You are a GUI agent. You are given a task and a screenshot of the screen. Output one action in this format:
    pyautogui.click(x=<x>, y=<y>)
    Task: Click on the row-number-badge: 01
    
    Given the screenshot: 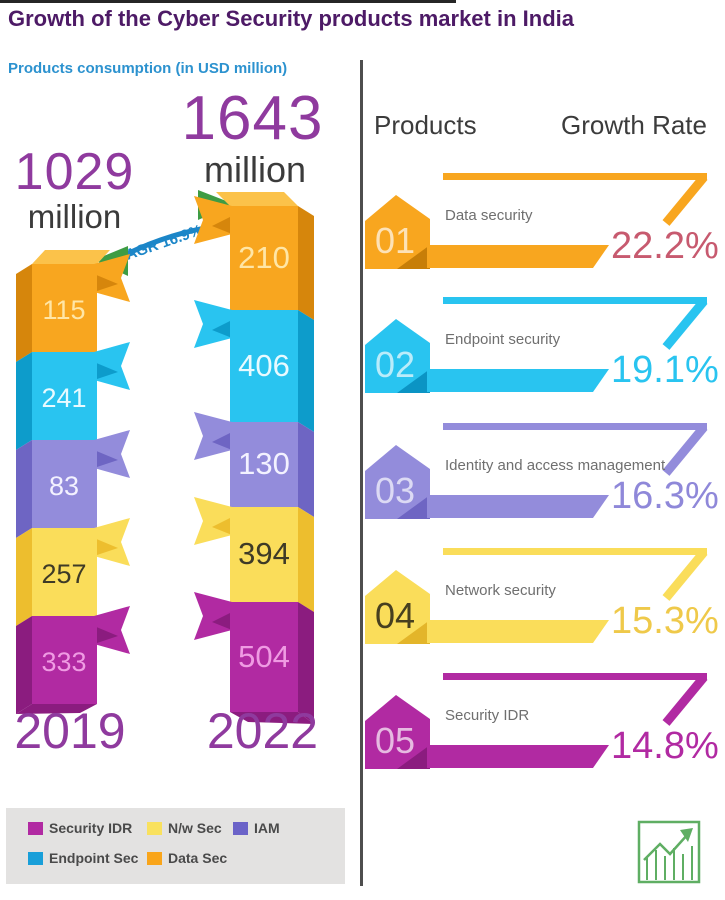 What is the action you would take?
    pyautogui.click(x=397, y=232)
    